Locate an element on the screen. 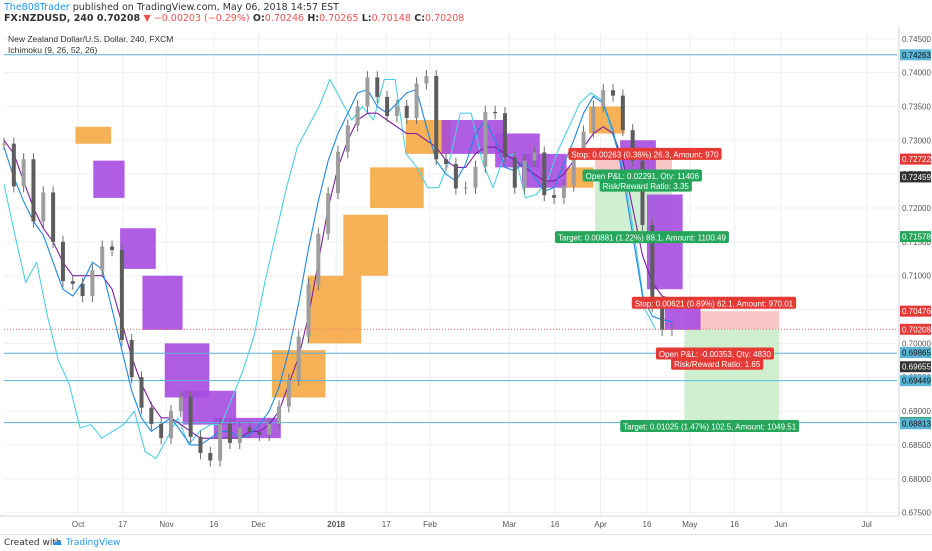 The image size is (932, 551). low-value: 0.70148 is located at coordinates (391, 18).